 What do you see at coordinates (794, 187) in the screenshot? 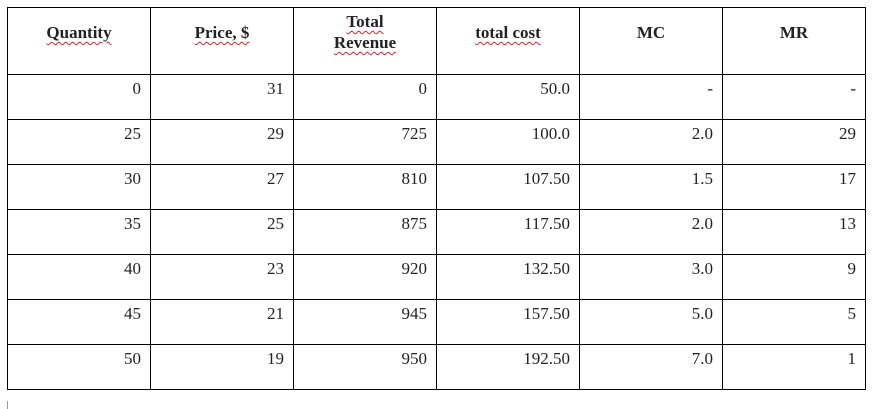
I see `cell-mr: 17` at bounding box center [794, 187].